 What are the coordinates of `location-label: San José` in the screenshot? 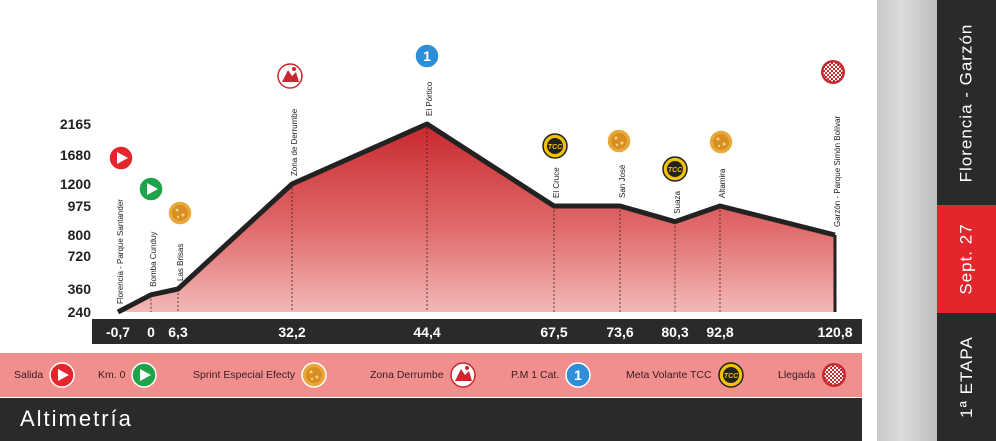 It's located at (622, 181).